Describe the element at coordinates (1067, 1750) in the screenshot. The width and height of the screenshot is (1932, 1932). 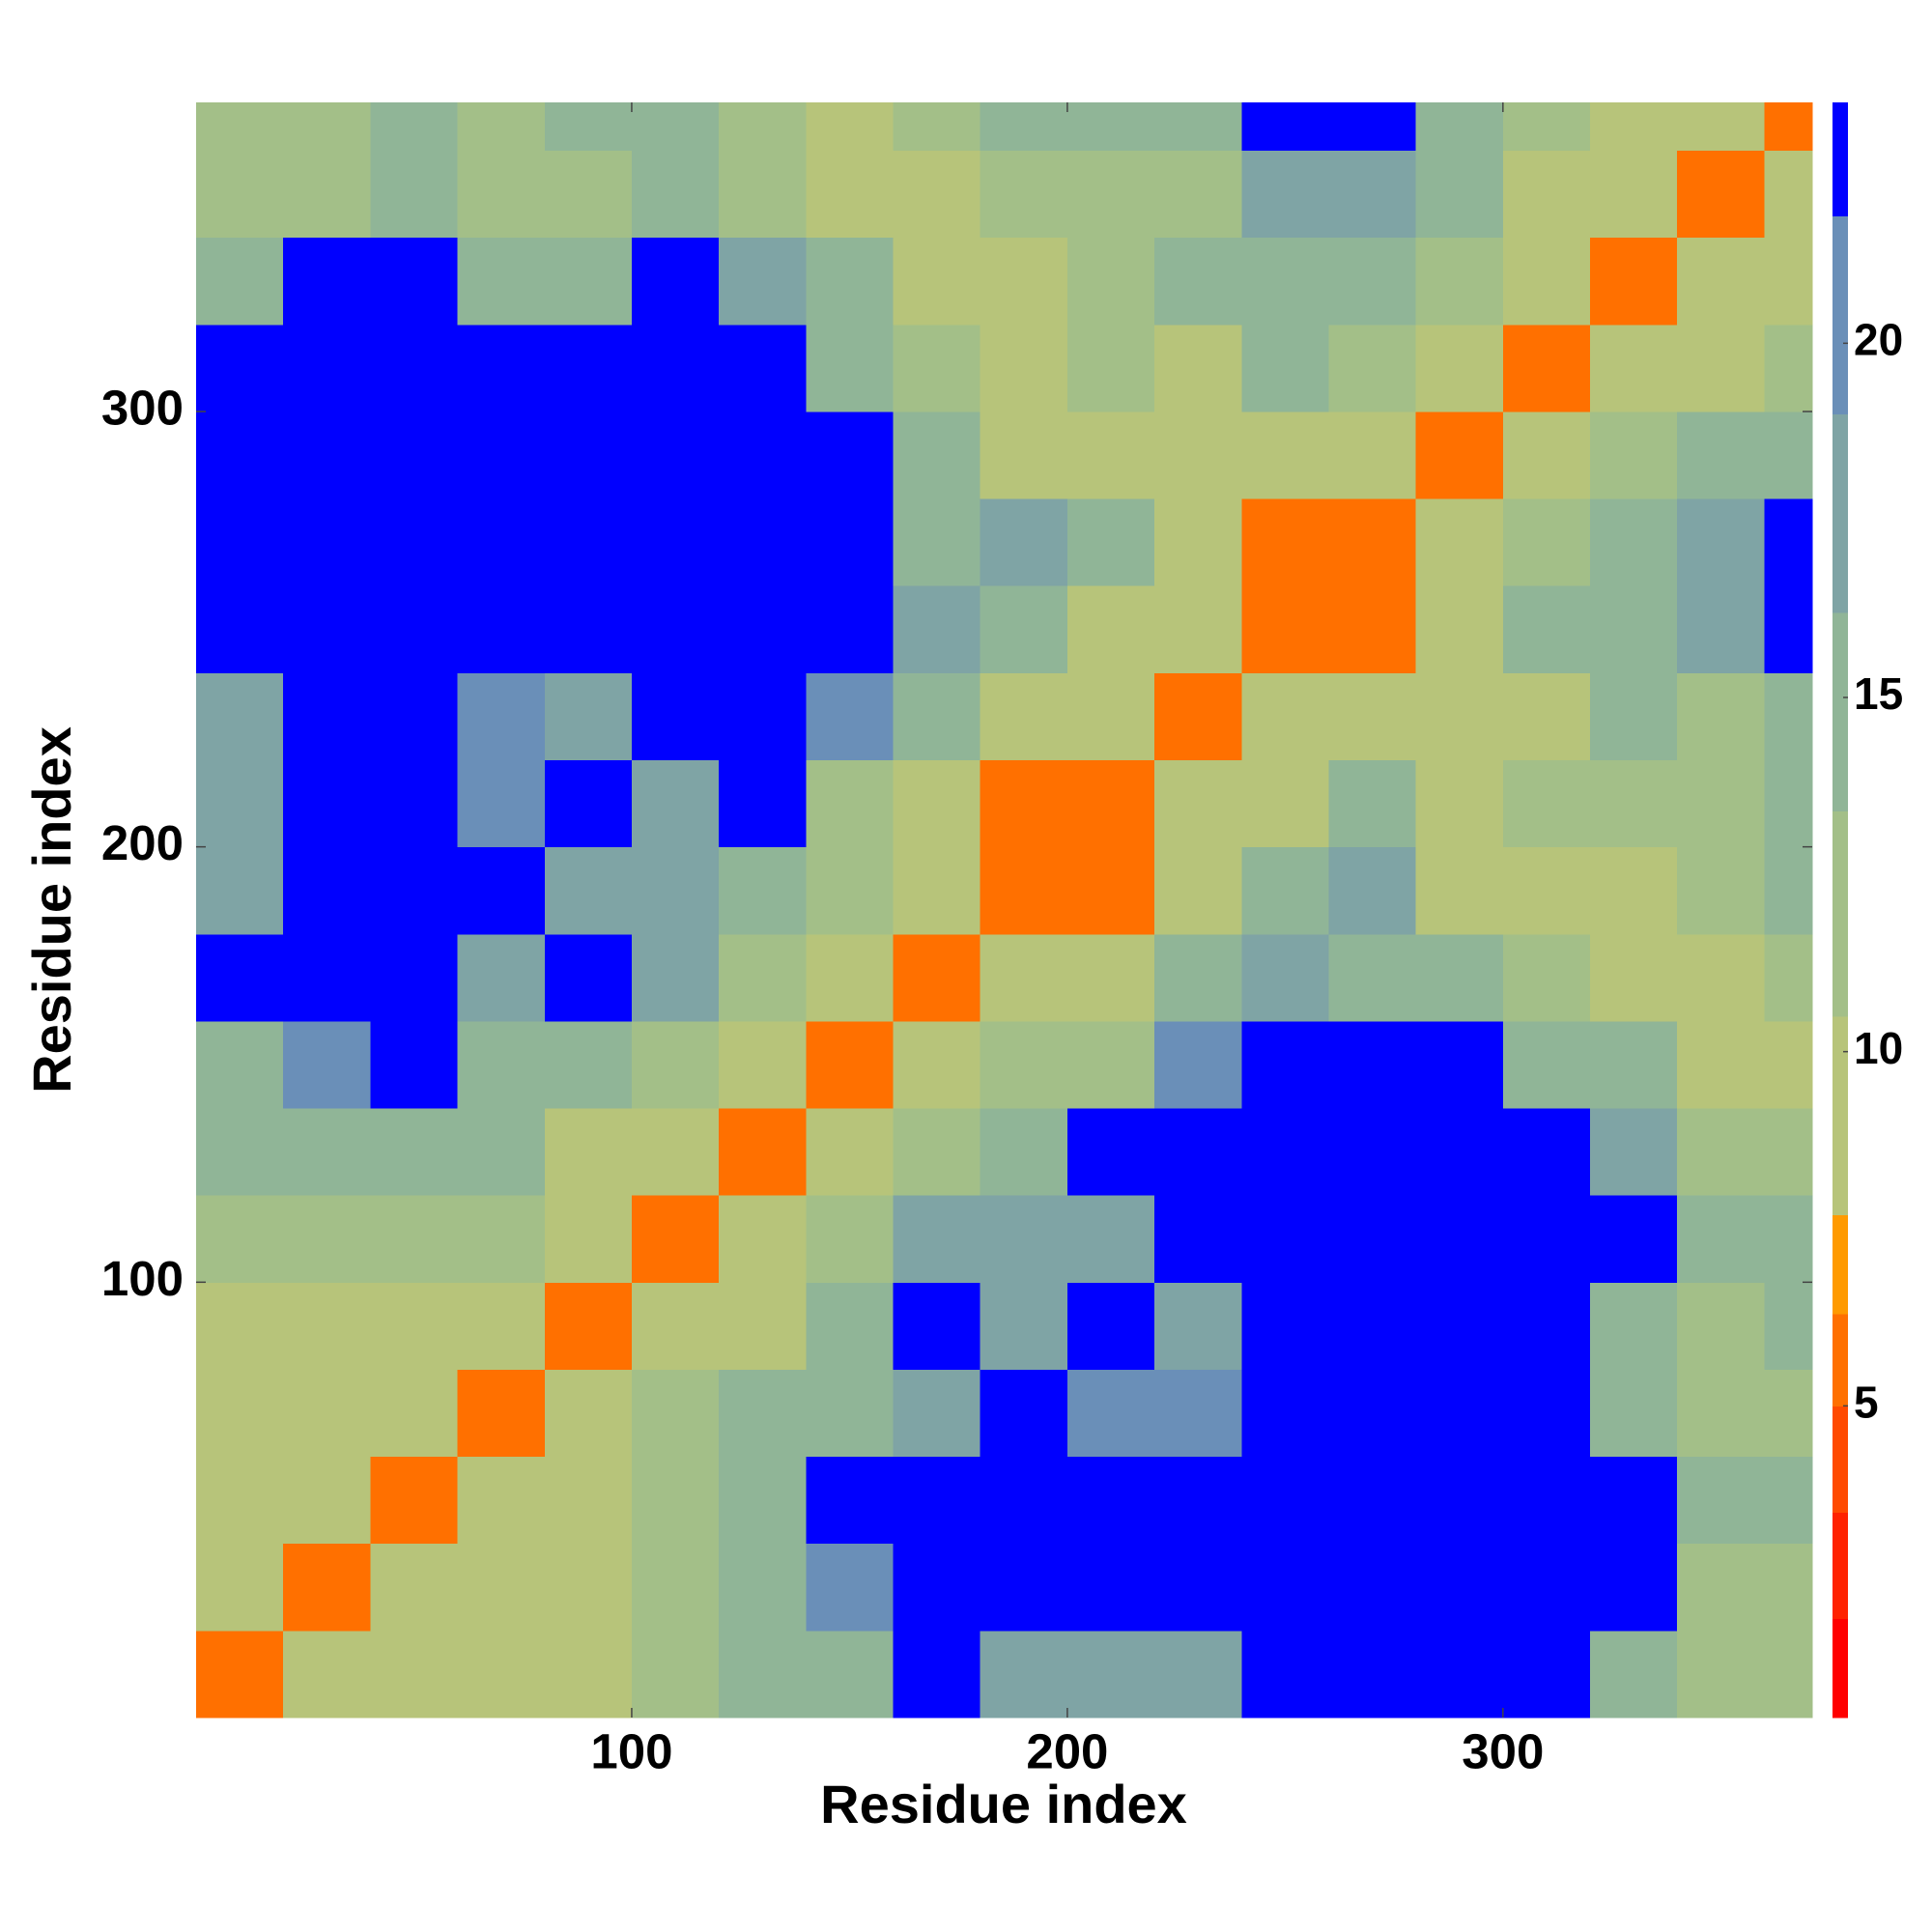
I see `x-tick-label: 200` at that location.